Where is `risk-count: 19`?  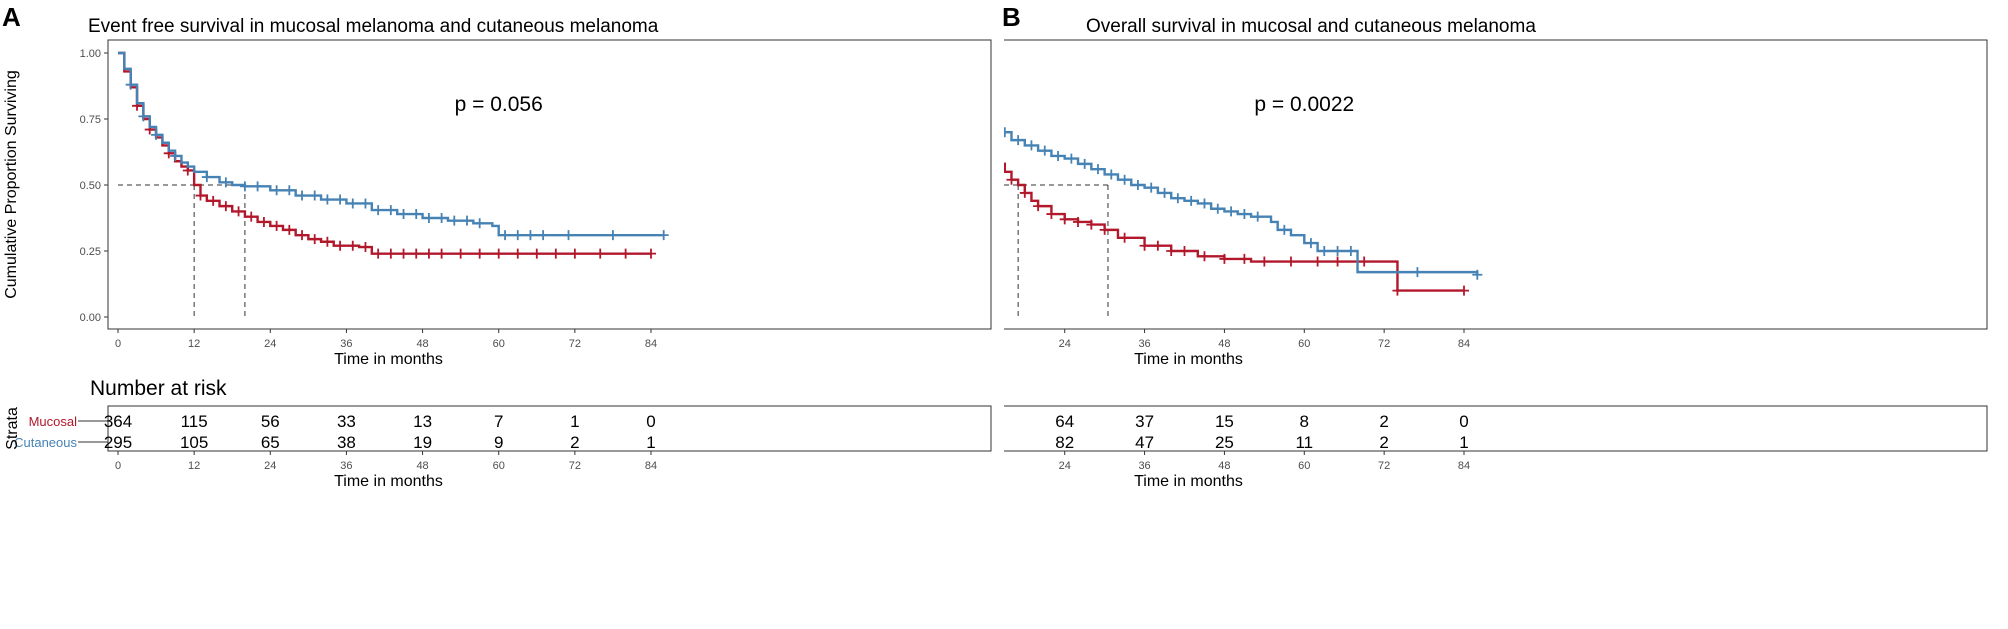
risk-count: 19 is located at coordinates (422, 442).